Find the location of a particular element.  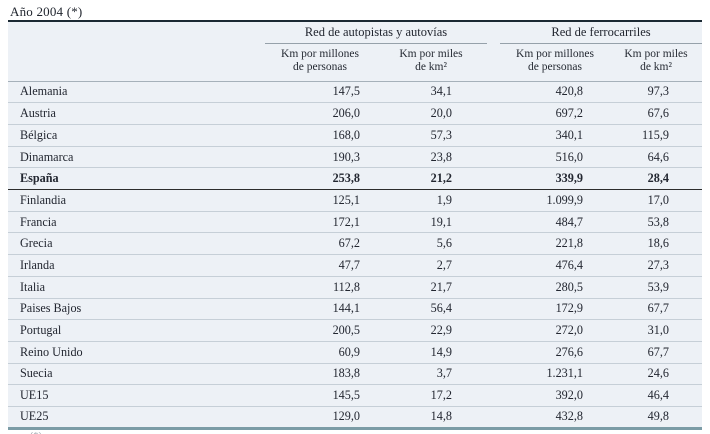

country-name: Suecia is located at coordinates (136, 374).